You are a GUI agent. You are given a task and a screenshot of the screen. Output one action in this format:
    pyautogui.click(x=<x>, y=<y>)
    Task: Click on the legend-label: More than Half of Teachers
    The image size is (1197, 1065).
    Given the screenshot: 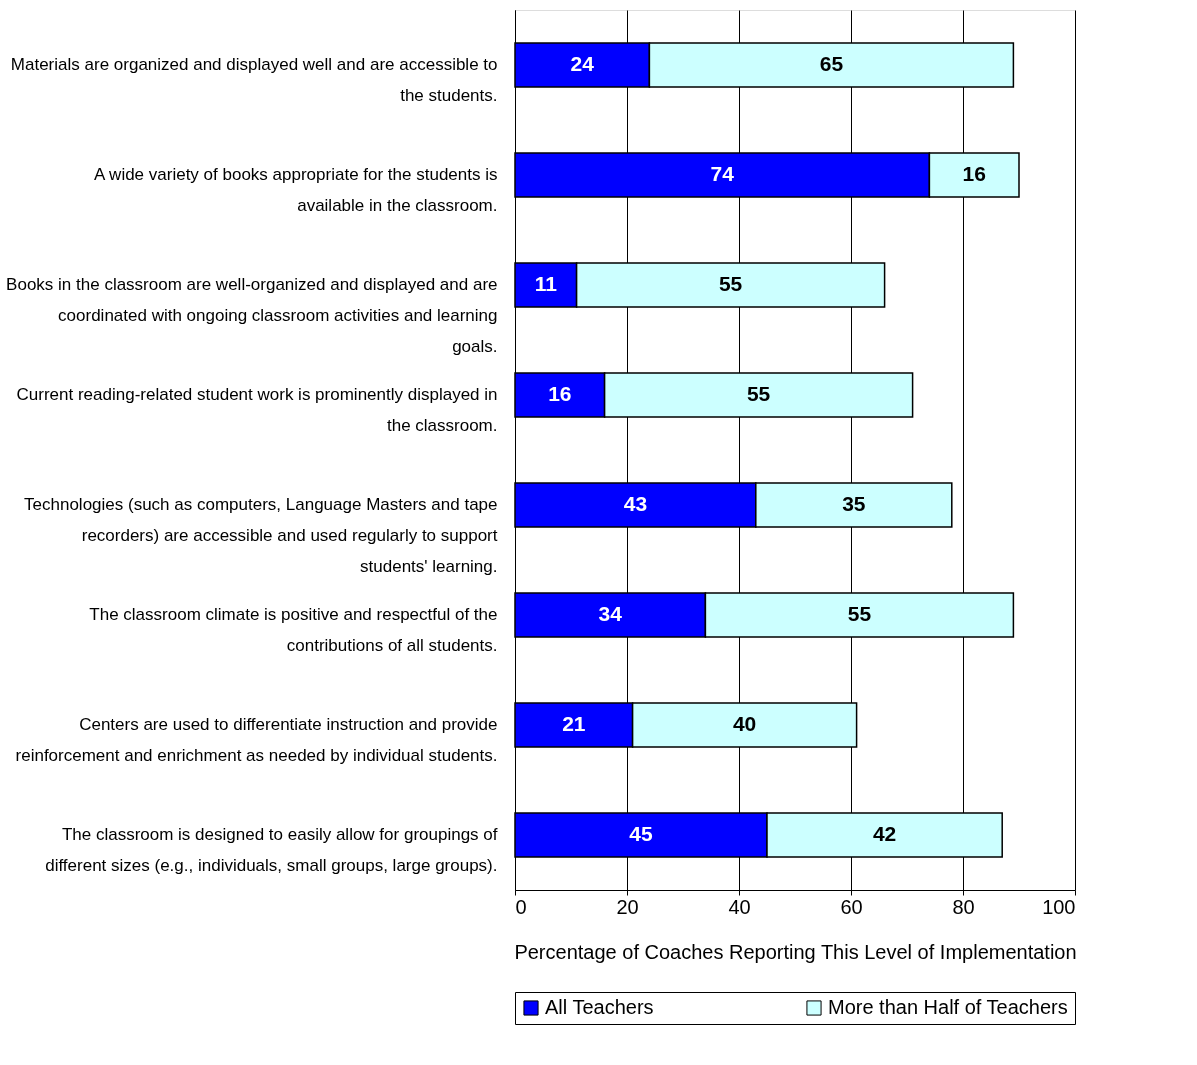 What is the action you would take?
    pyautogui.click(x=948, y=1007)
    